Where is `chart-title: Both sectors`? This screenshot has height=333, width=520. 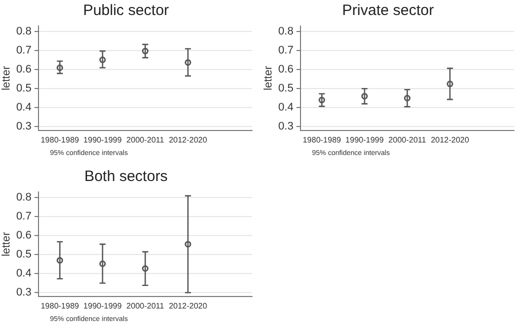
chart-title: Both sectors is located at coordinates (126, 177).